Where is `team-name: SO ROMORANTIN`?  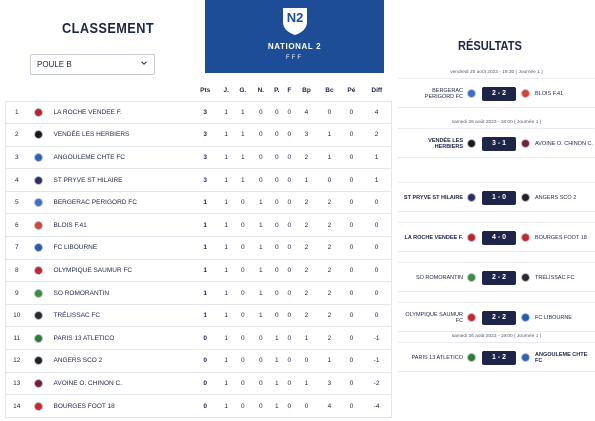
team-name: SO ROMORANTIN is located at coordinates (120, 293).